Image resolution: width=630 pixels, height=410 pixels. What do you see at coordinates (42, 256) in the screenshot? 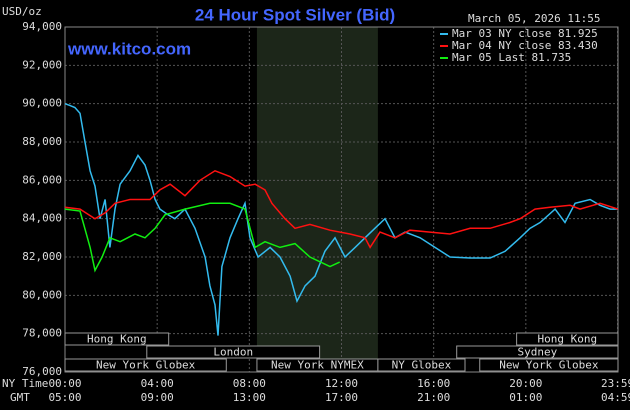
I see `y-tick-label: 82,000` at bounding box center [42, 256].